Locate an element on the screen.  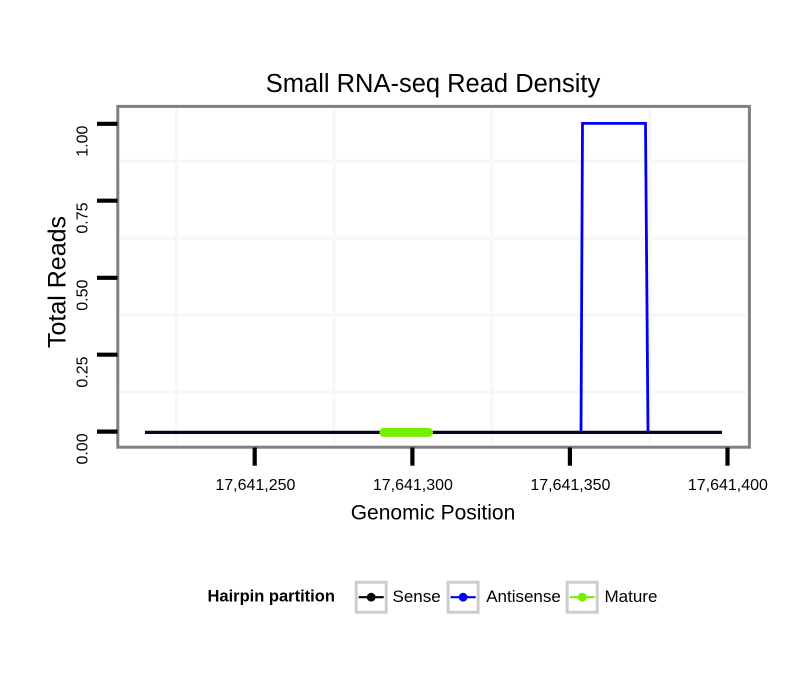
svg-text: 17,641,400 is located at coordinates (728, 485).